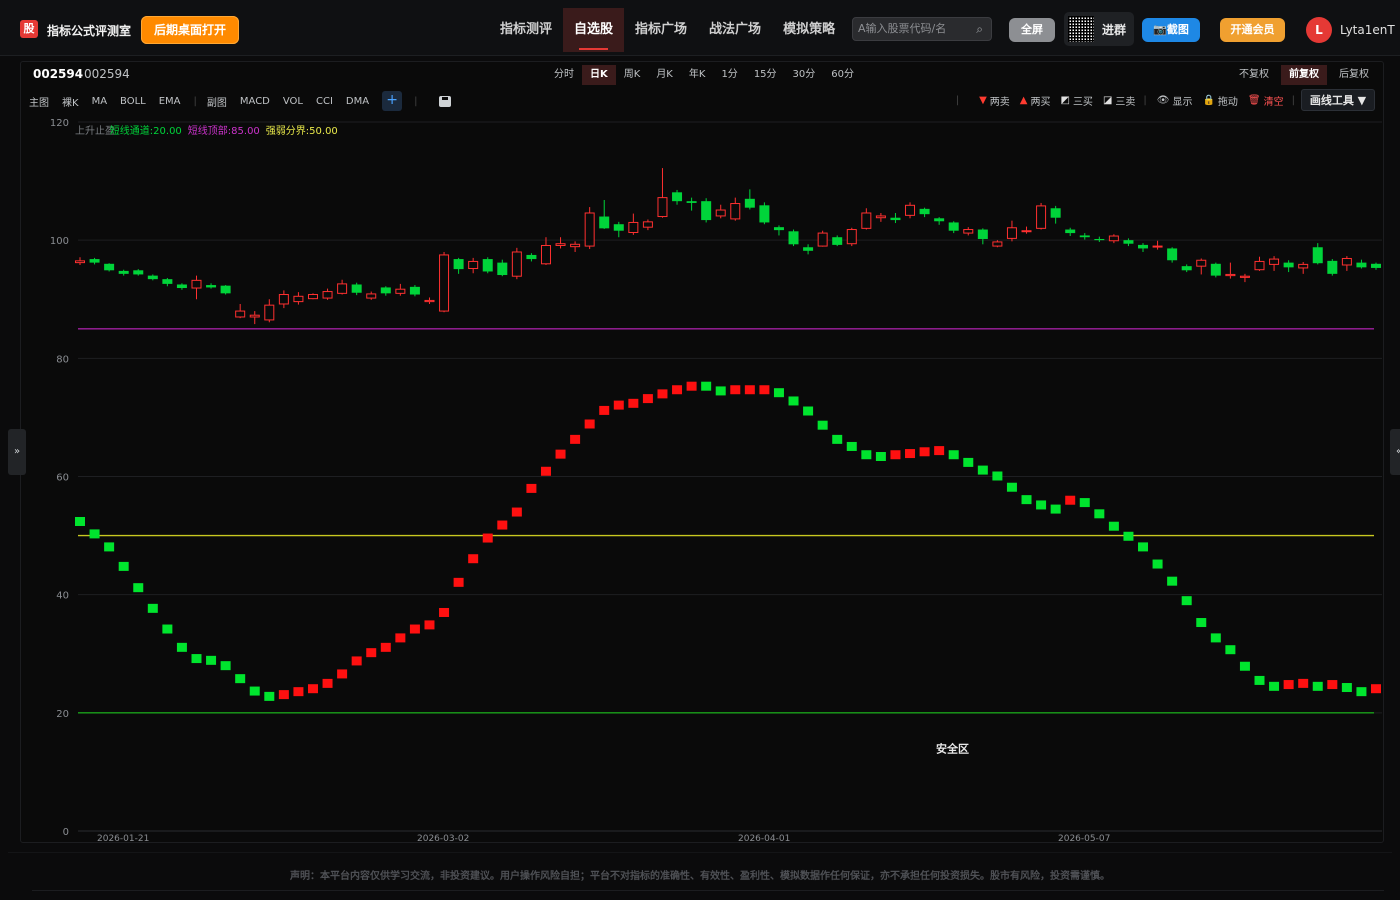  I want to click on save-icon, so click(445, 101).